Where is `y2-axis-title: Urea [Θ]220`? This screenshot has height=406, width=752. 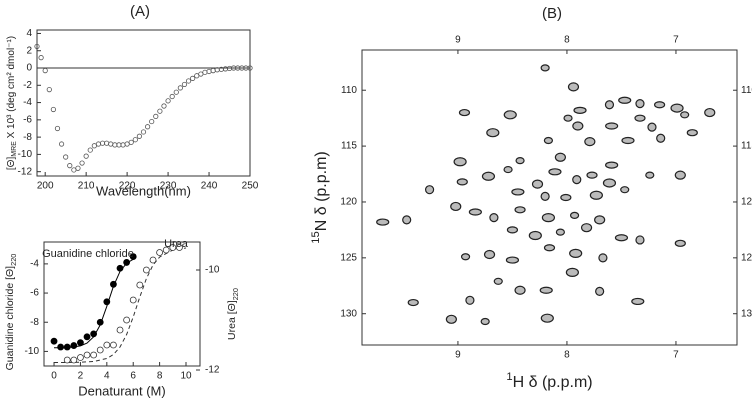
y2-axis-title: Urea [Θ]220 is located at coordinates (233, 314).